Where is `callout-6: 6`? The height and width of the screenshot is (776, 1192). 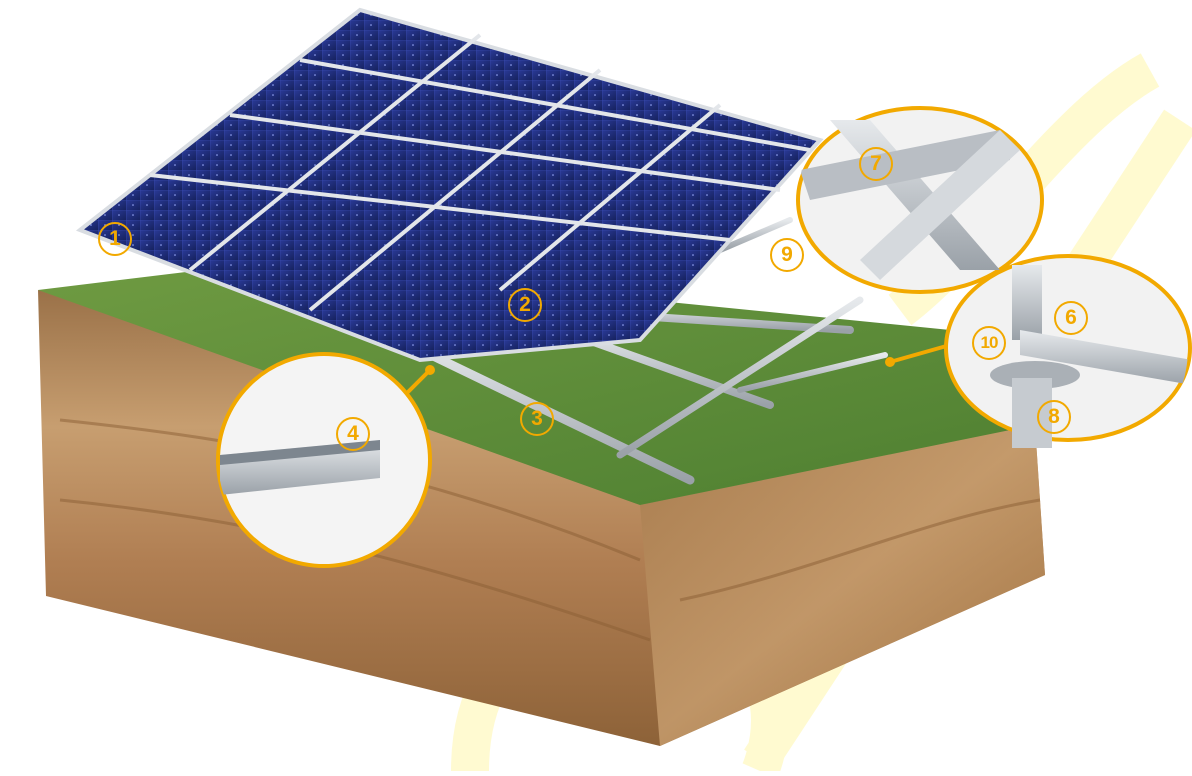
callout-6: 6 is located at coordinates (1071, 318).